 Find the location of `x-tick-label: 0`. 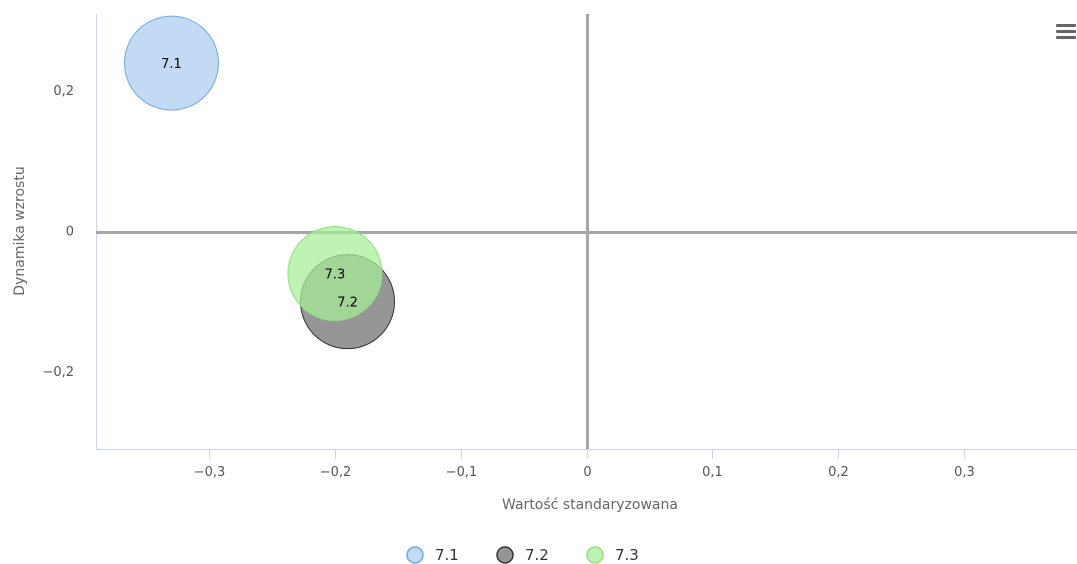

x-tick-label: 0 is located at coordinates (587, 472).